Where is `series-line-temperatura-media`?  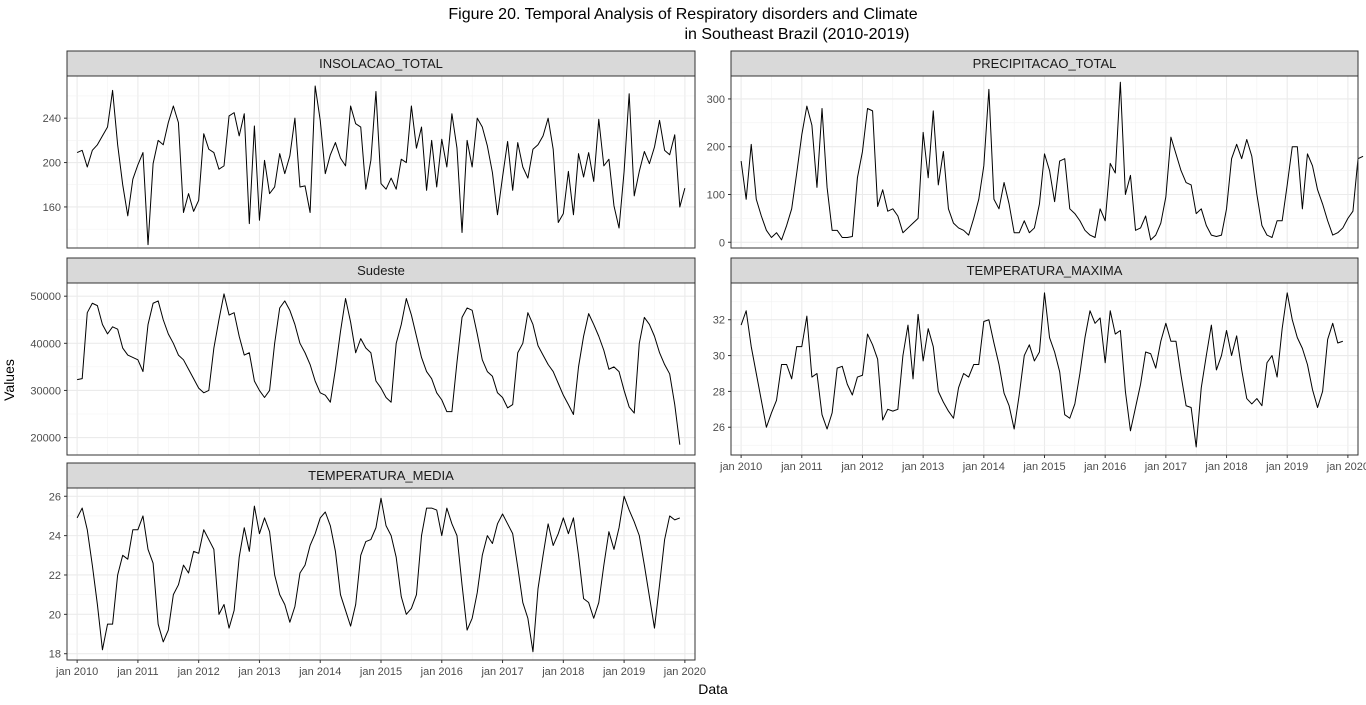 series-line-temperatura-media is located at coordinates (378, 574).